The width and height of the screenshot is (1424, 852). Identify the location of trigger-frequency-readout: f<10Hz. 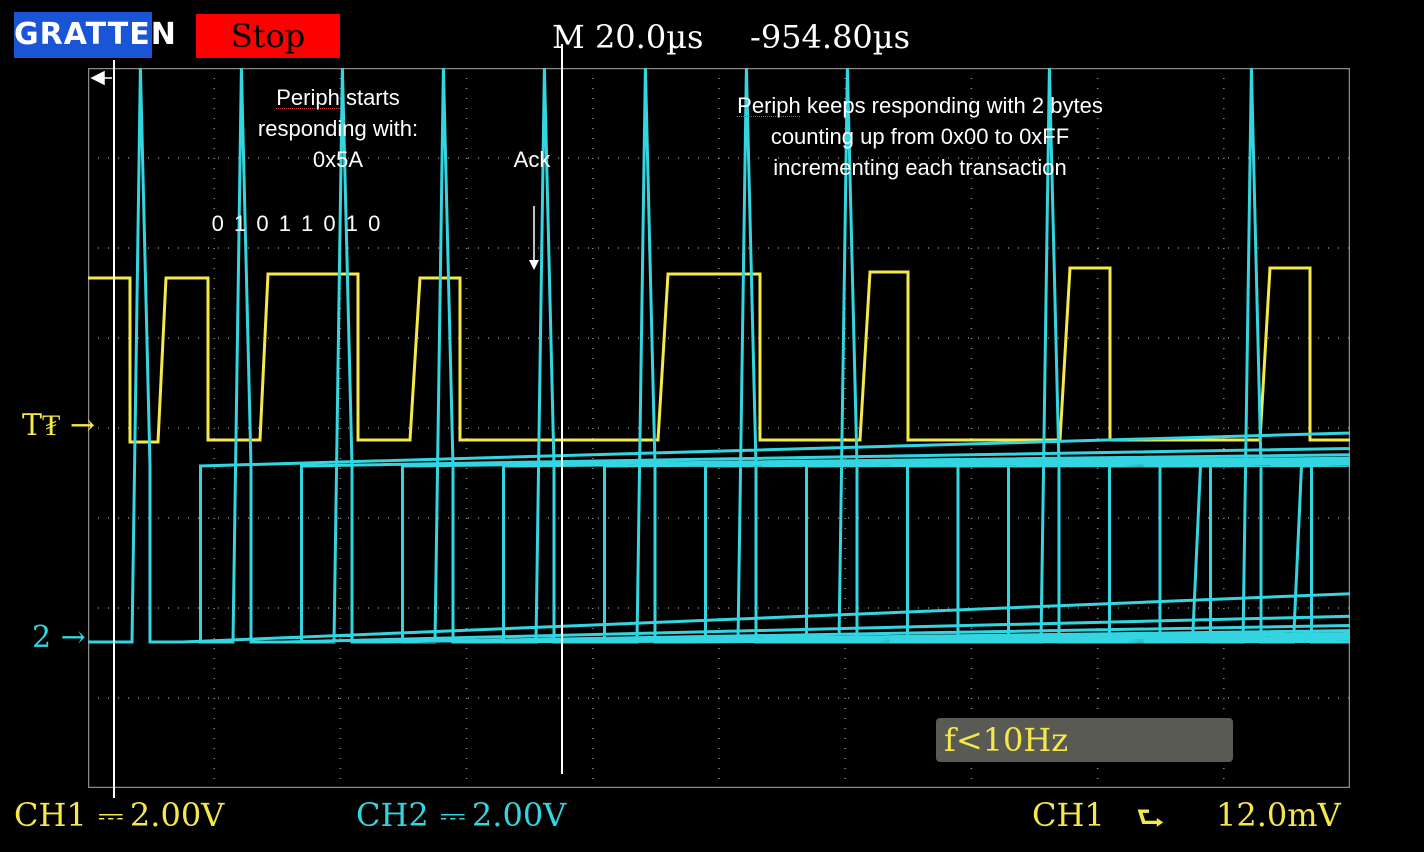
(1084, 740).